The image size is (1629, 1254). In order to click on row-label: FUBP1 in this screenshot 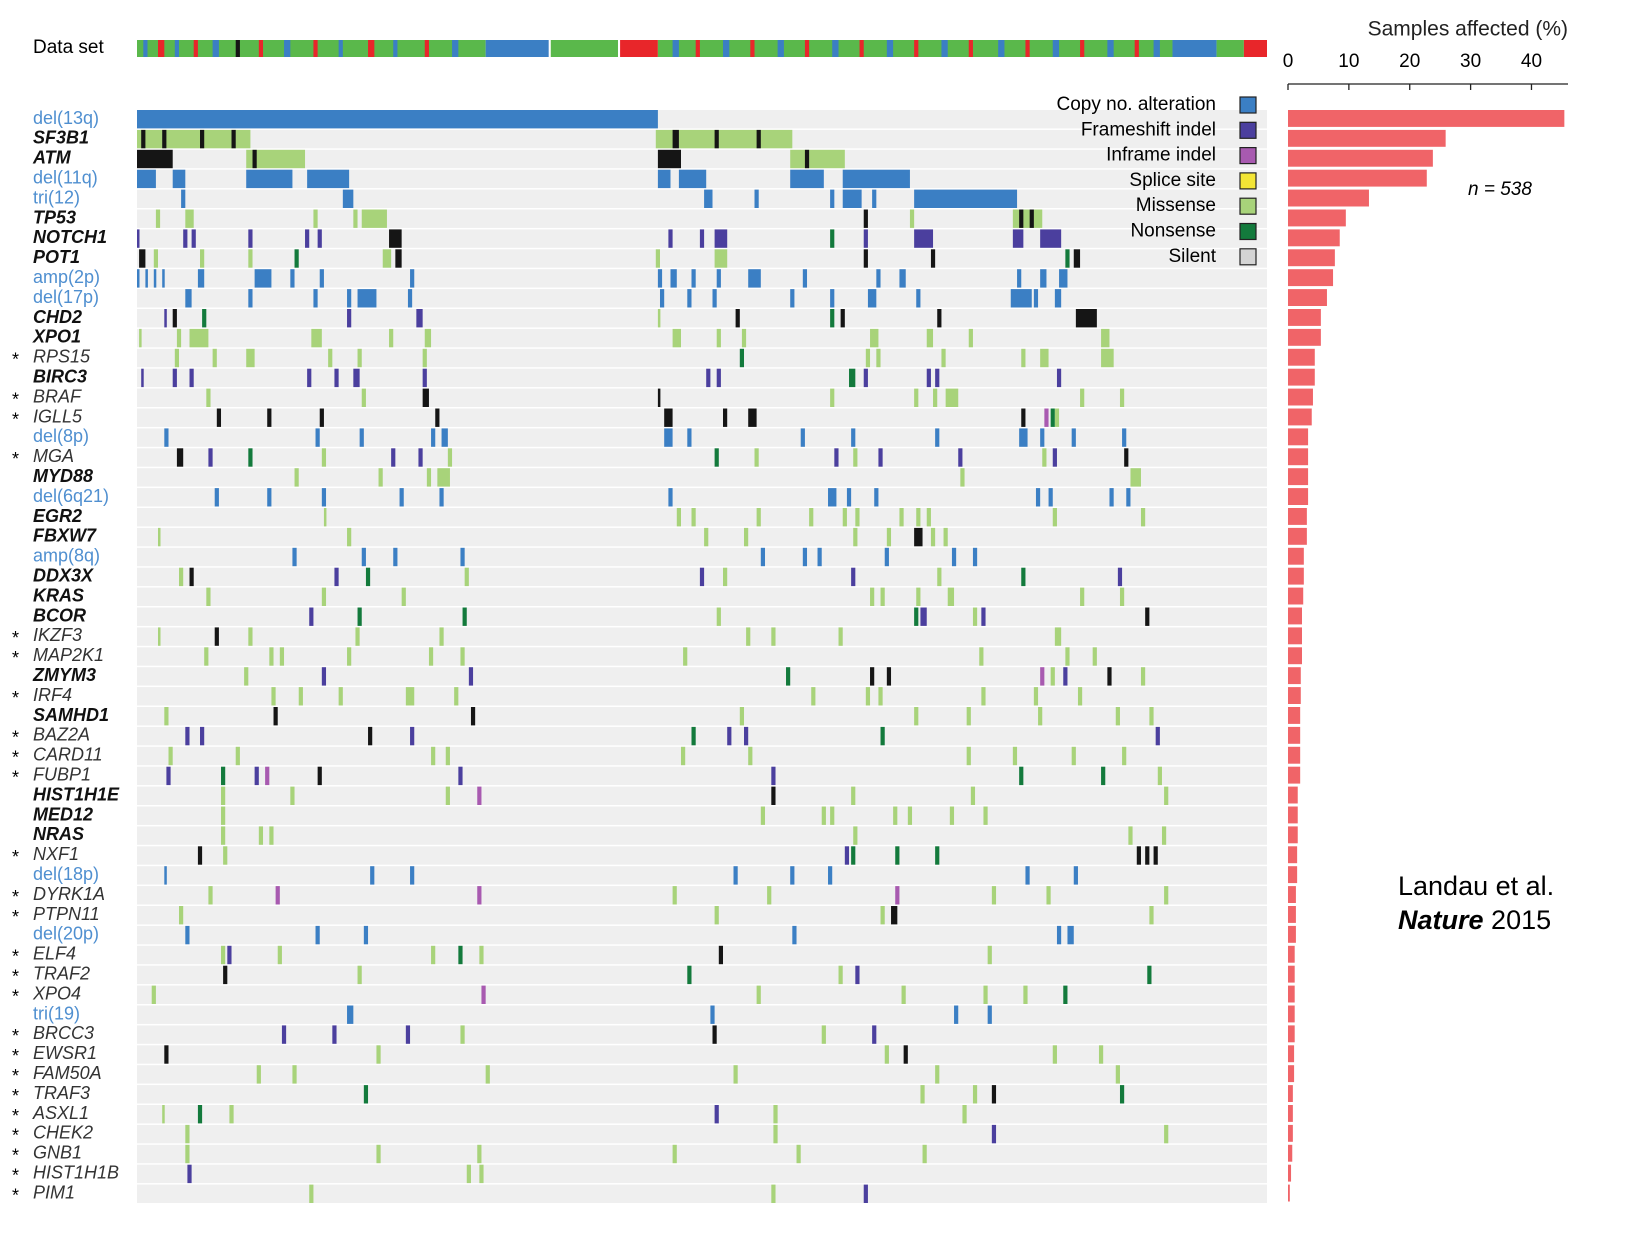, I will do `click(62, 774)`.